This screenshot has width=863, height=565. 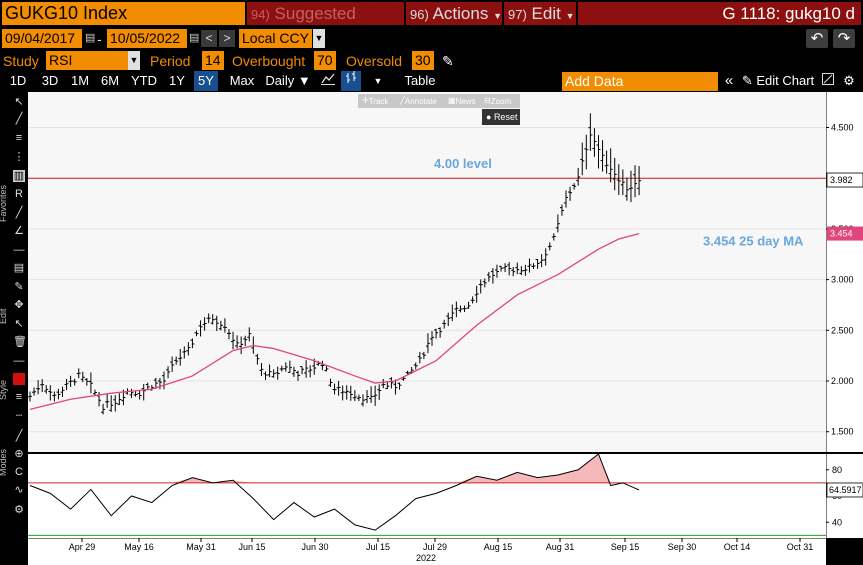 What do you see at coordinates (123, 13) in the screenshot?
I see `ticker-field: GUKG10 Index` at bounding box center [123, 13].